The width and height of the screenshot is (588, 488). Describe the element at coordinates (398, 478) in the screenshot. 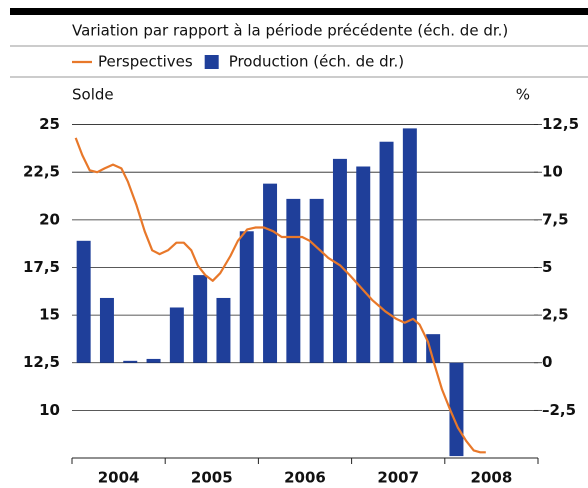

I see `x-tick-label: 2007` at that location.